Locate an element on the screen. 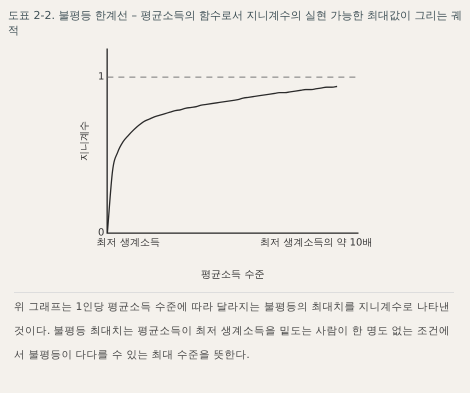 This screenshot has height=393, width=470. x-axis-title: 평균소득 수준 is located at coordinates (232, 275).